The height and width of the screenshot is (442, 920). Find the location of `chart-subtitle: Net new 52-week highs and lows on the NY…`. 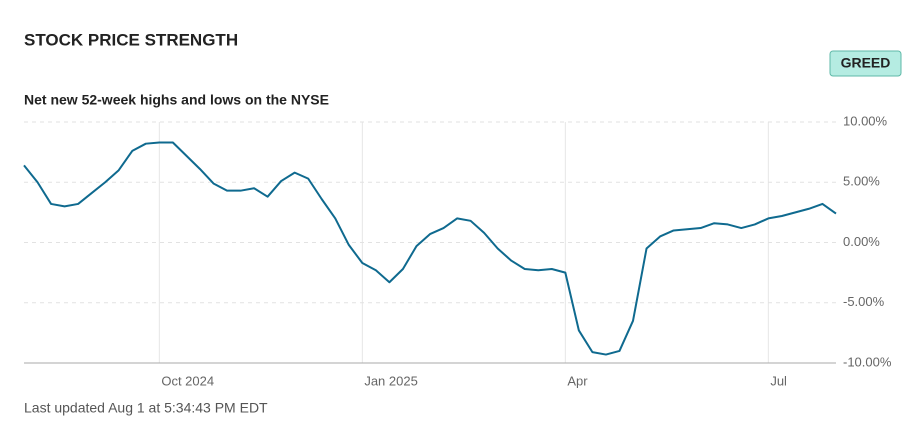

chart-subtitle: Net new 52-week highs and lows on the NY… is located at coordinates (176, 100).